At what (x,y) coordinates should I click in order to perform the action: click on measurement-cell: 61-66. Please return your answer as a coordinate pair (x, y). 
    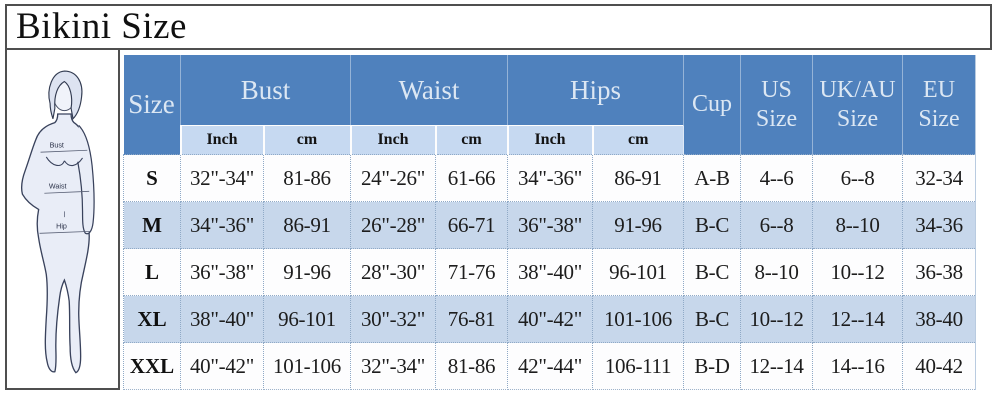
    Looking at the image, I should click on (471, 178).